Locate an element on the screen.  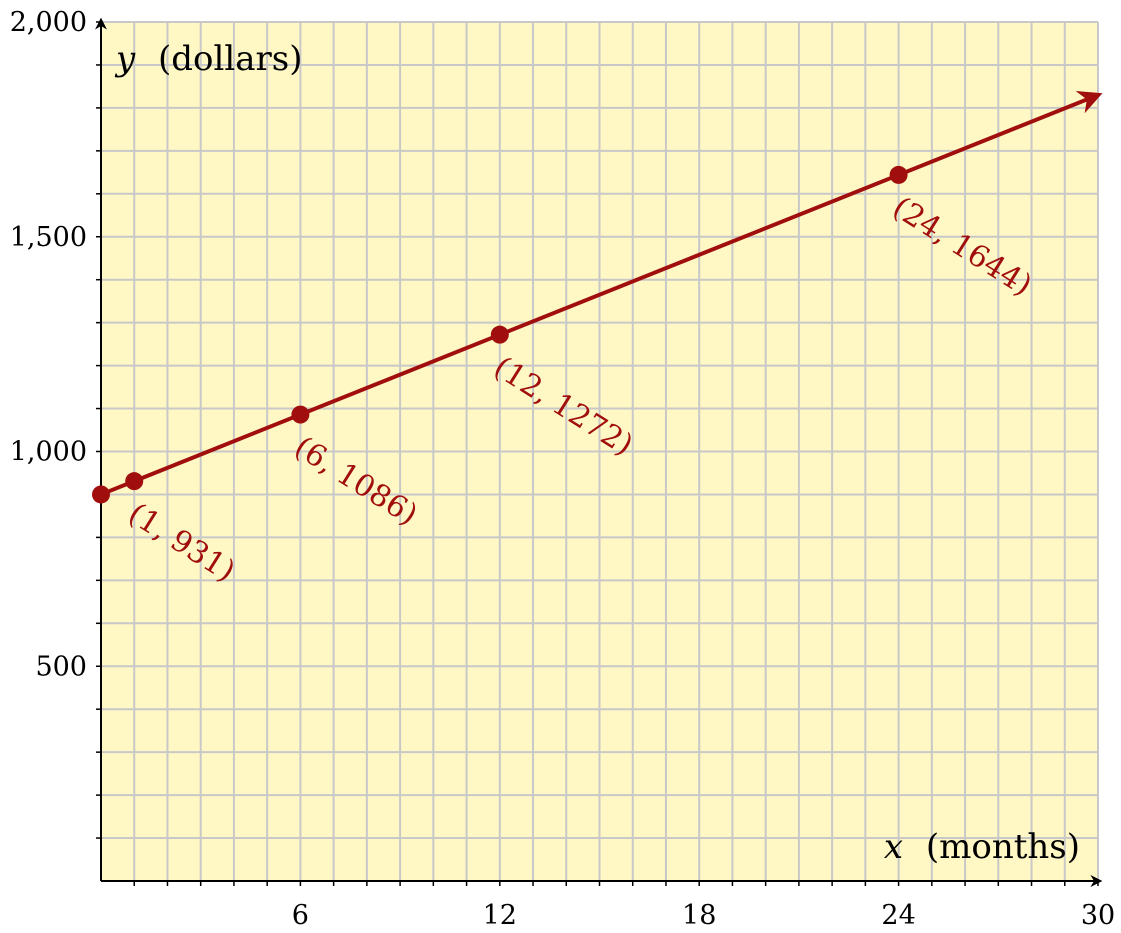
y-tick-label: 1,000 is located at coordinates (48, 452).